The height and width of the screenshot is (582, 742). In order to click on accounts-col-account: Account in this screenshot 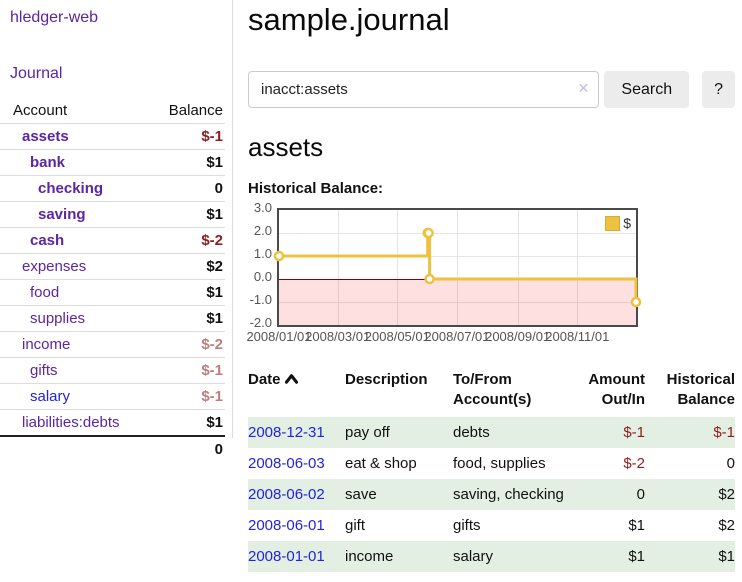, I will do `click(77, 111)`.